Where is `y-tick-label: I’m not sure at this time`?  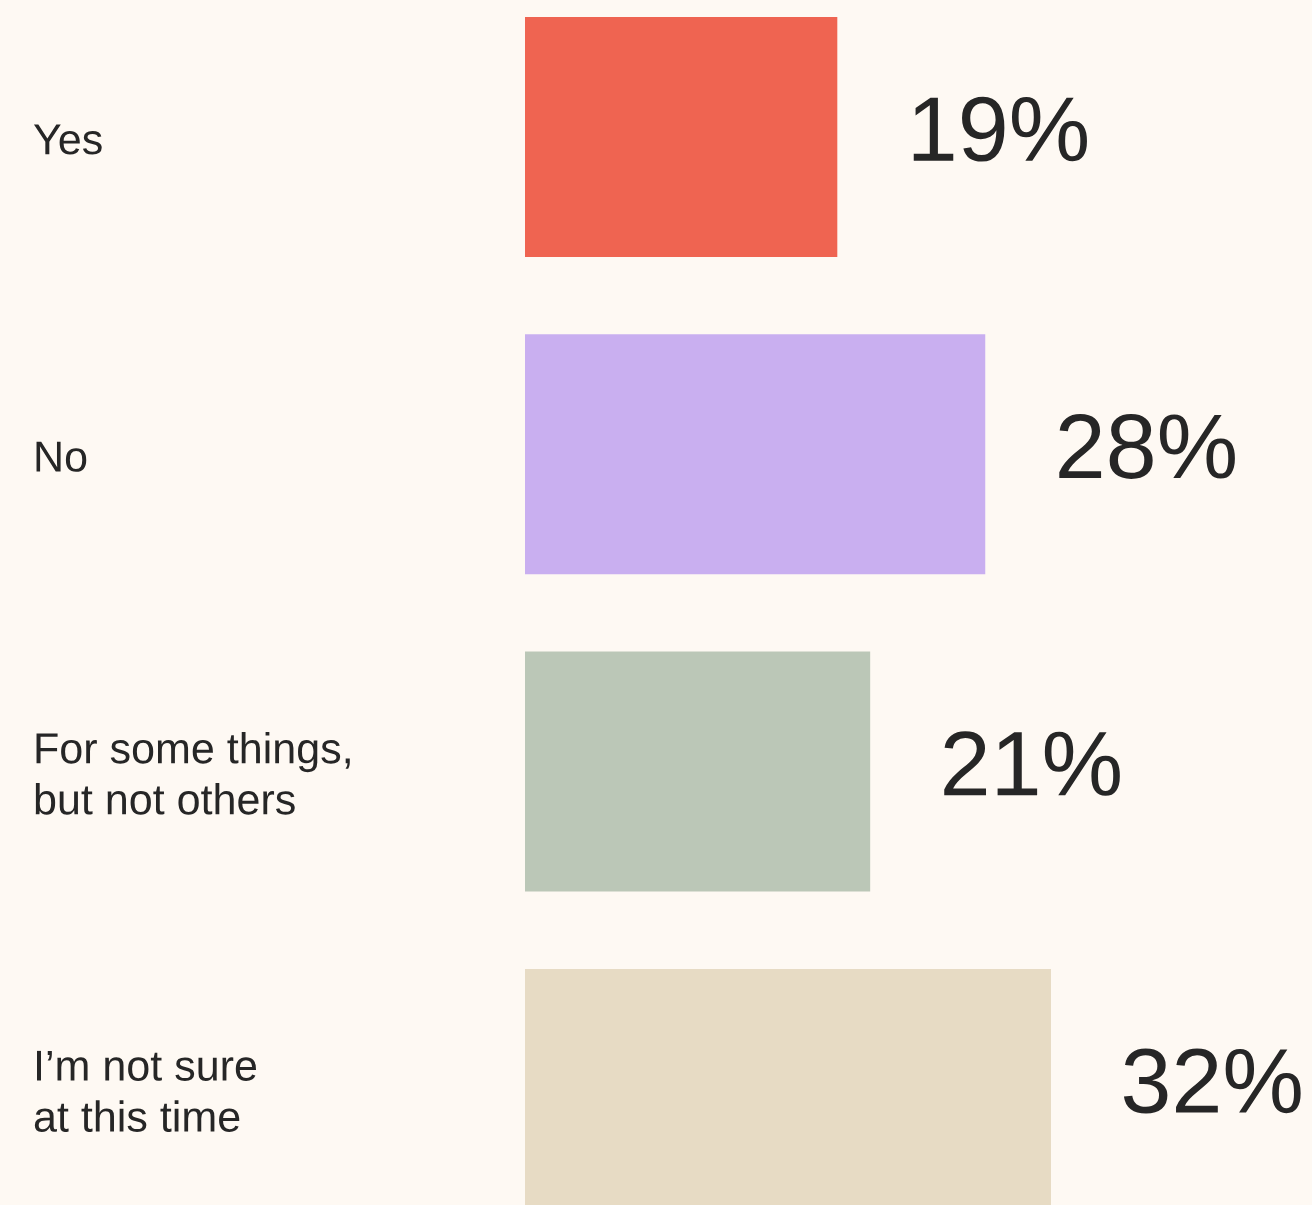
y-tick-label: I’m not sure at this time is located at coordinates (145, 1091).